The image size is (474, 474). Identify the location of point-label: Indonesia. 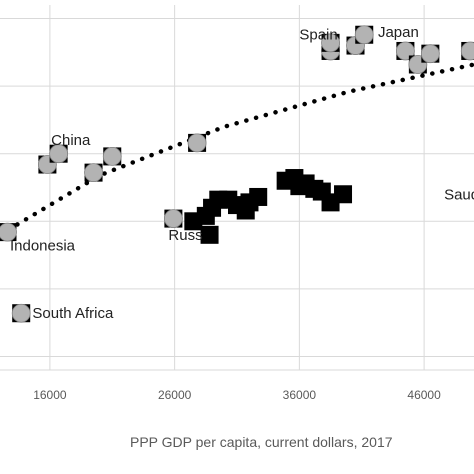
(43, 246).